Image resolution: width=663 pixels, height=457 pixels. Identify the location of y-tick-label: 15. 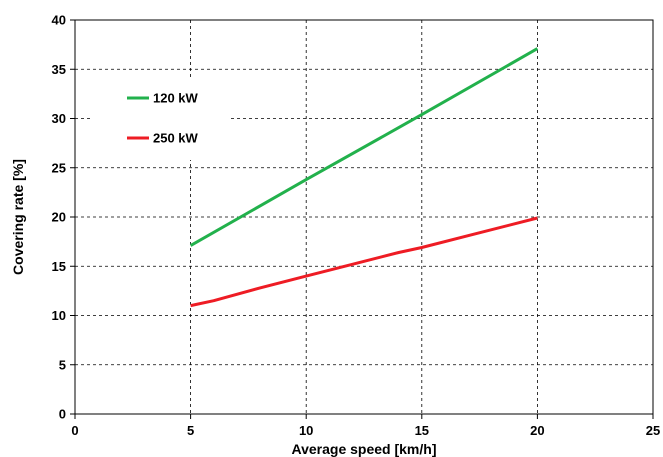
(59, 266).